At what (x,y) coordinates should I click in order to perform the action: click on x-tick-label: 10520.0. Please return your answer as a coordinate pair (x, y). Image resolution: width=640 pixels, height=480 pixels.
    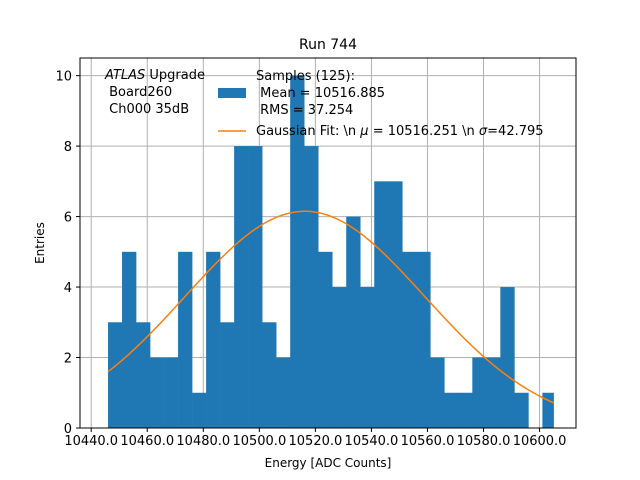
    Looking at the image, I should click on (316, 441).